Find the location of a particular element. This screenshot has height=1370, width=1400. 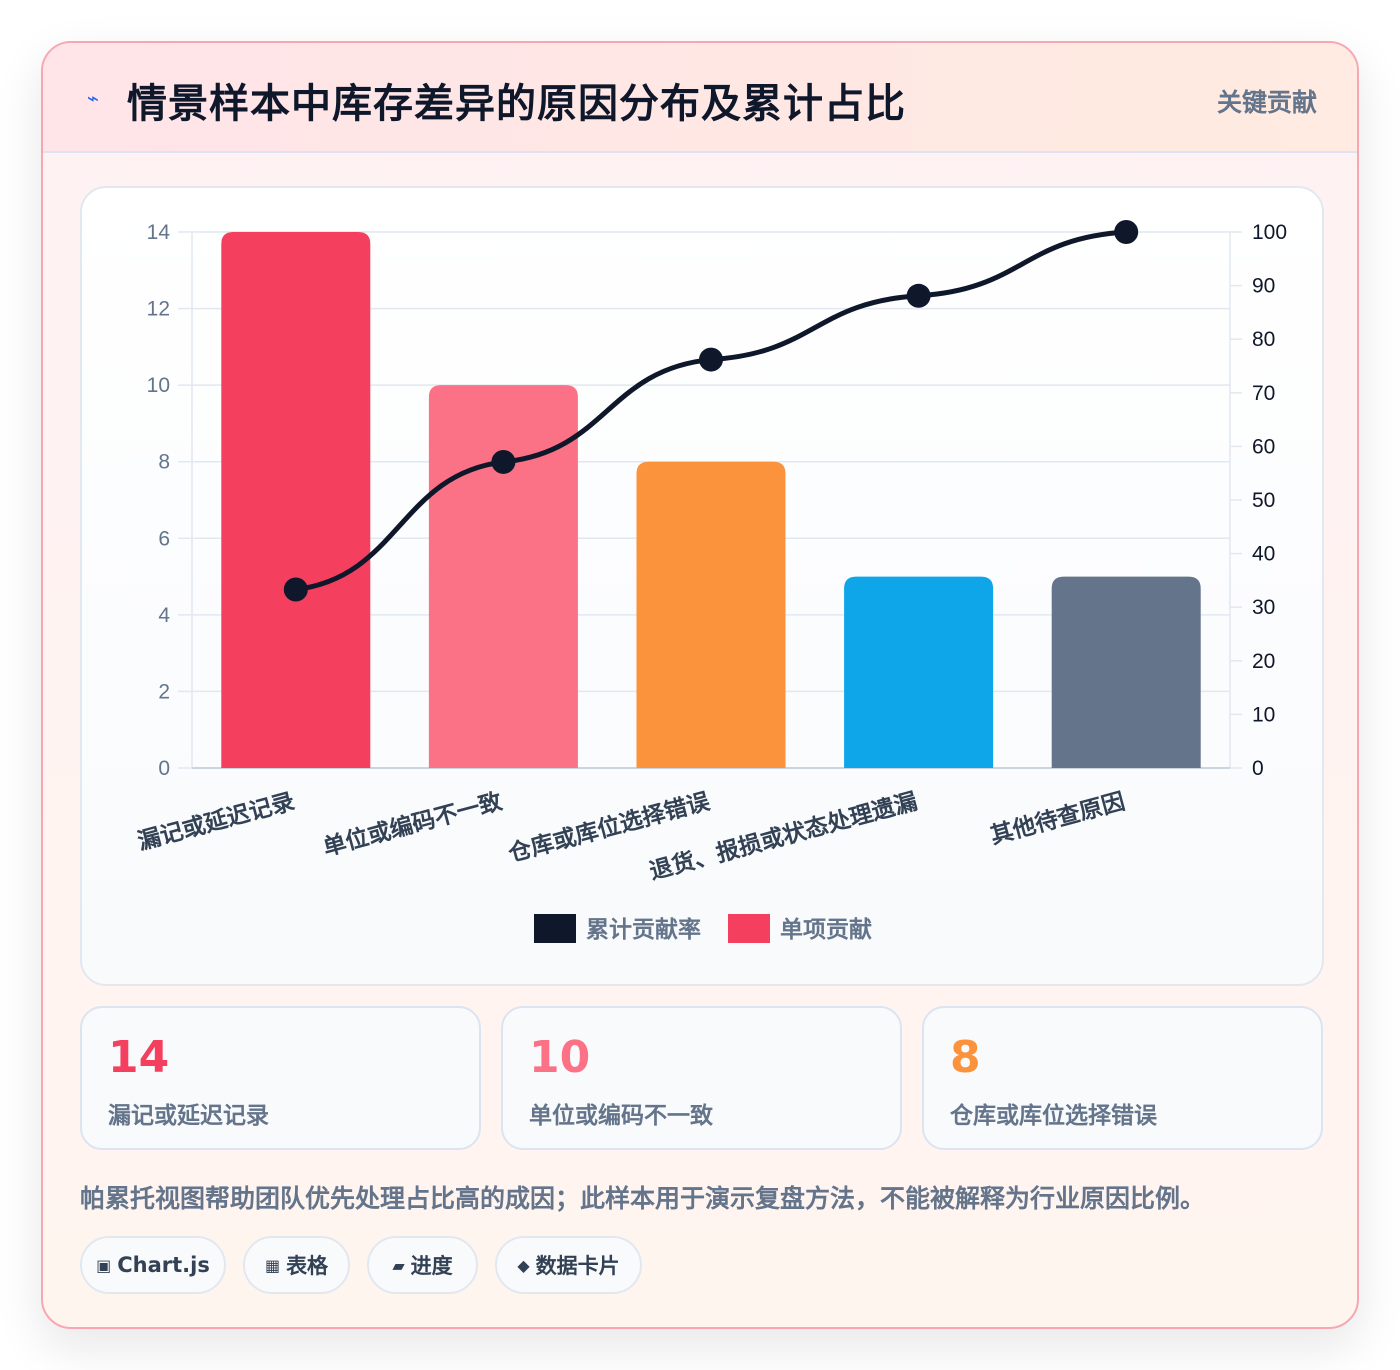

chip-label: Chart.js is located at coordinates (163, 1265).